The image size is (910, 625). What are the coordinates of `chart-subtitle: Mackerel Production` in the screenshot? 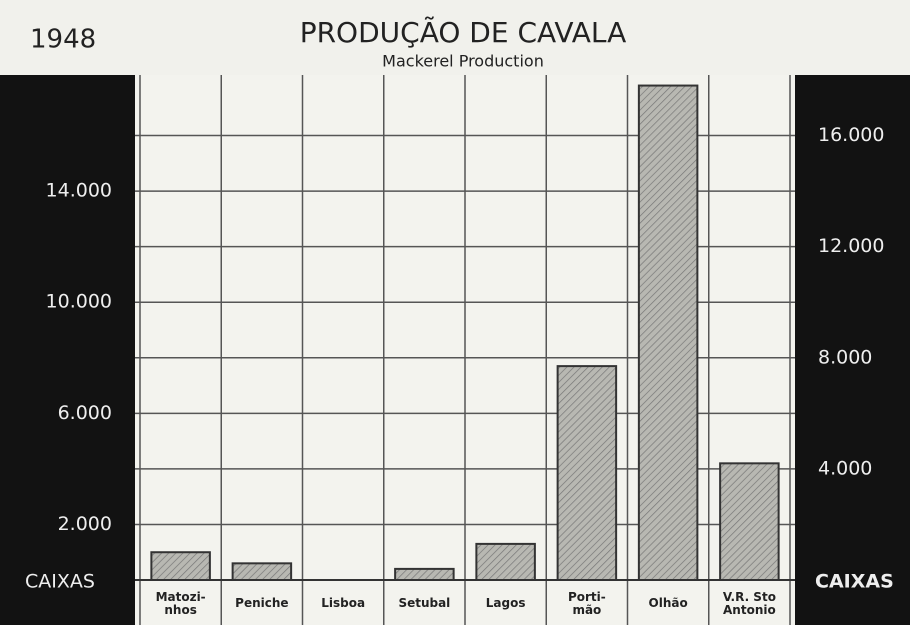 It's located at (463, 61).